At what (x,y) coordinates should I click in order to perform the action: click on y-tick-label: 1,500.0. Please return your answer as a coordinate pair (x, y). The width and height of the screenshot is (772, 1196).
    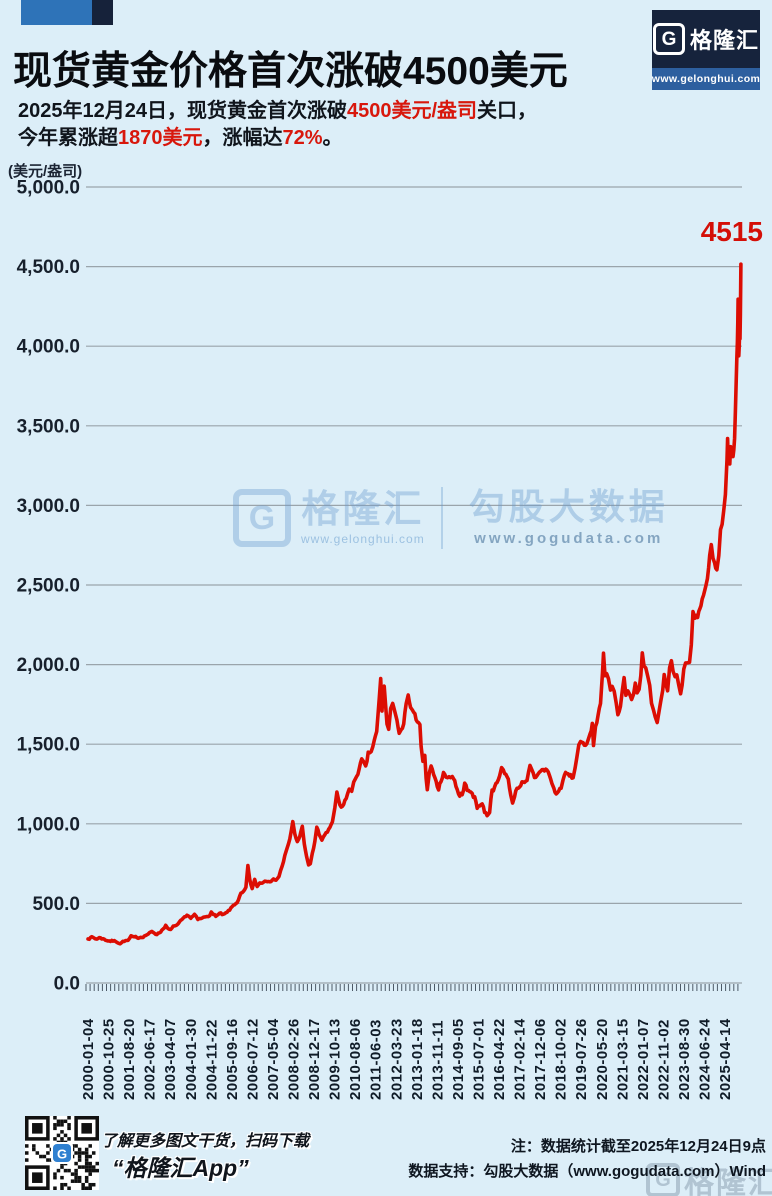
    Looking at the image, I should click on (48, 745).